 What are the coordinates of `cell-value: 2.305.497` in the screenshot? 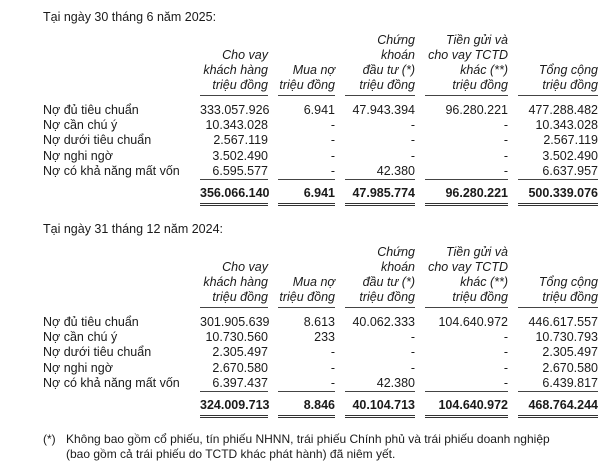 It's located at (570, 352).